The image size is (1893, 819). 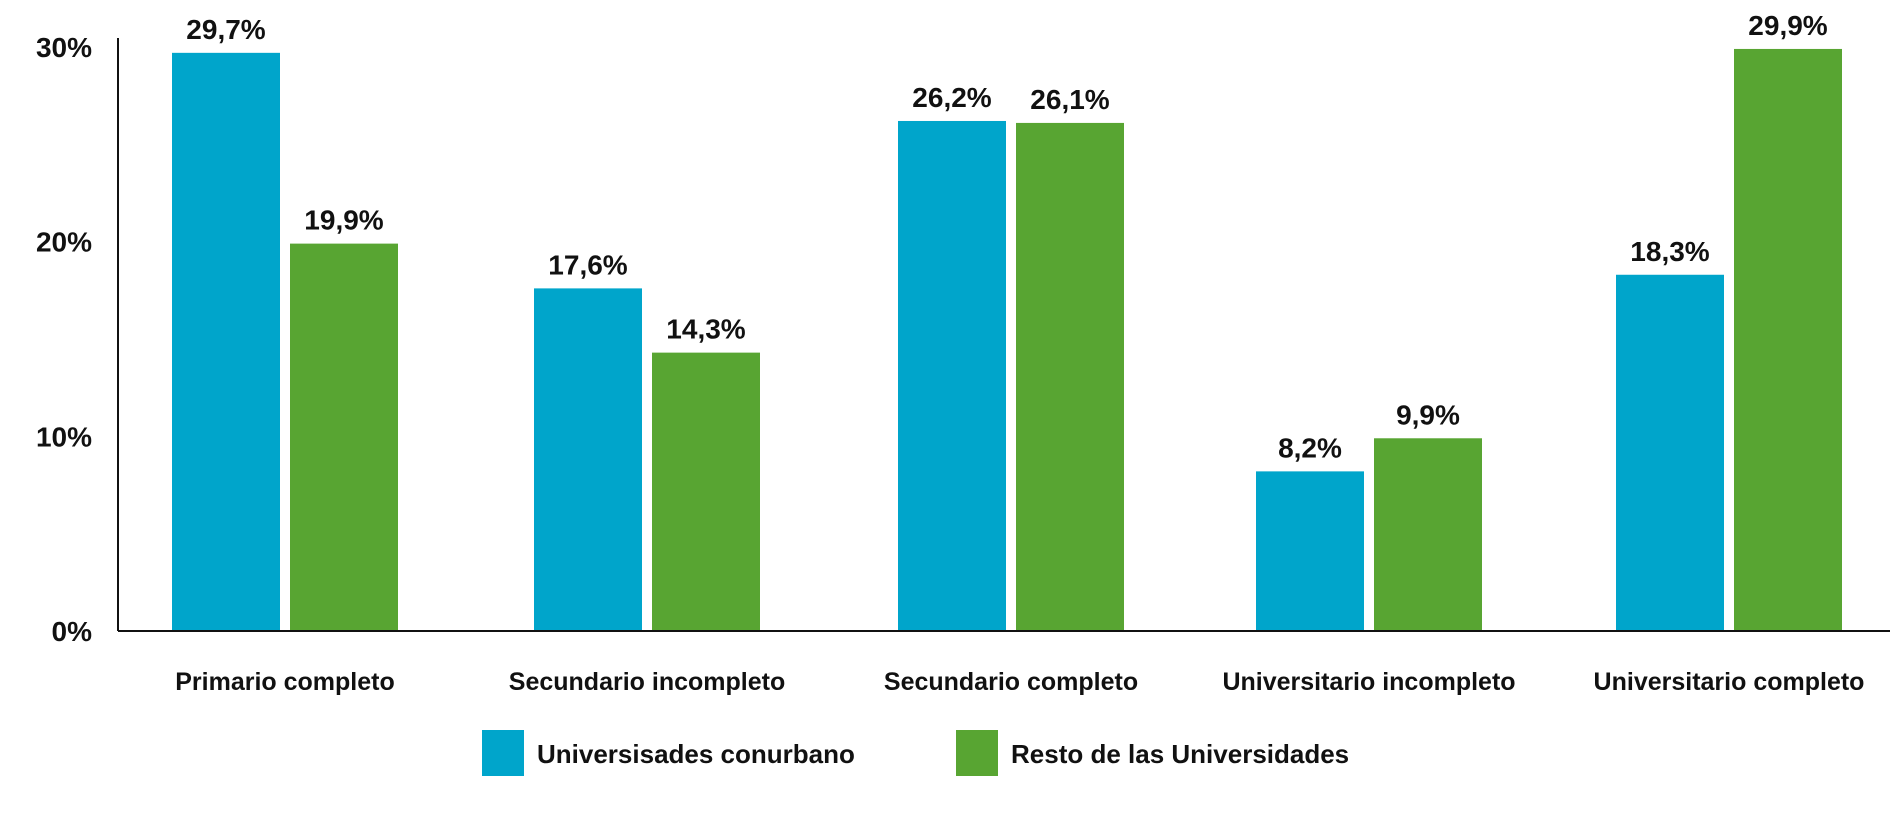 What do you see at coordinates (951, 97) in the screenshot?
I see `data-label: 26,2%` at bounding box center [951, 97].